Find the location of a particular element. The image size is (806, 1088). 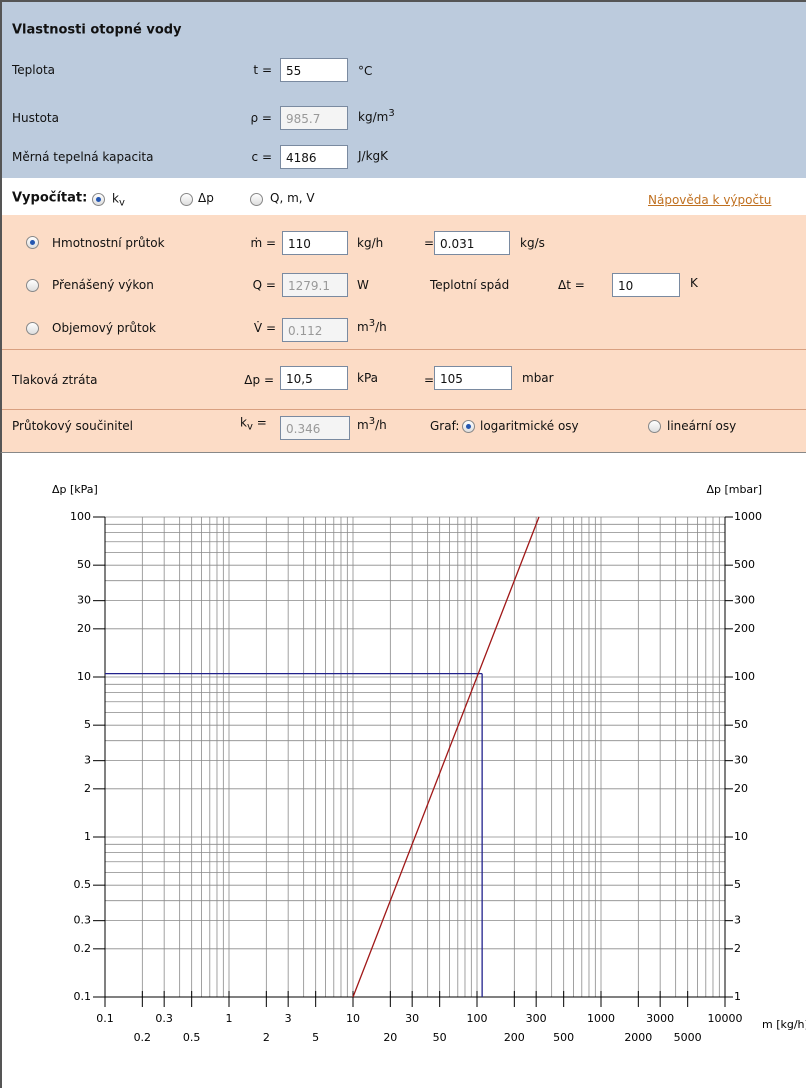

label: Hmotnostní průtok is located at coordinates (108, 243).